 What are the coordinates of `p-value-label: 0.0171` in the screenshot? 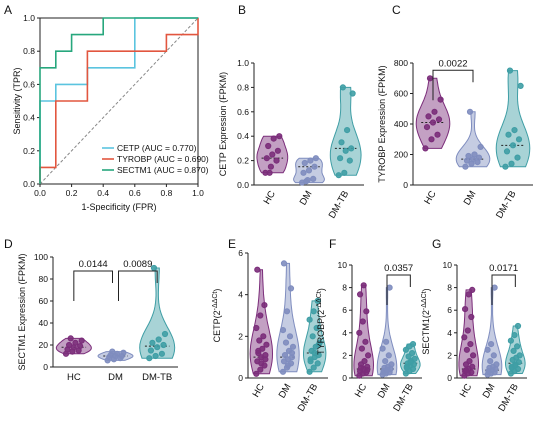 It's located at (503, 268).